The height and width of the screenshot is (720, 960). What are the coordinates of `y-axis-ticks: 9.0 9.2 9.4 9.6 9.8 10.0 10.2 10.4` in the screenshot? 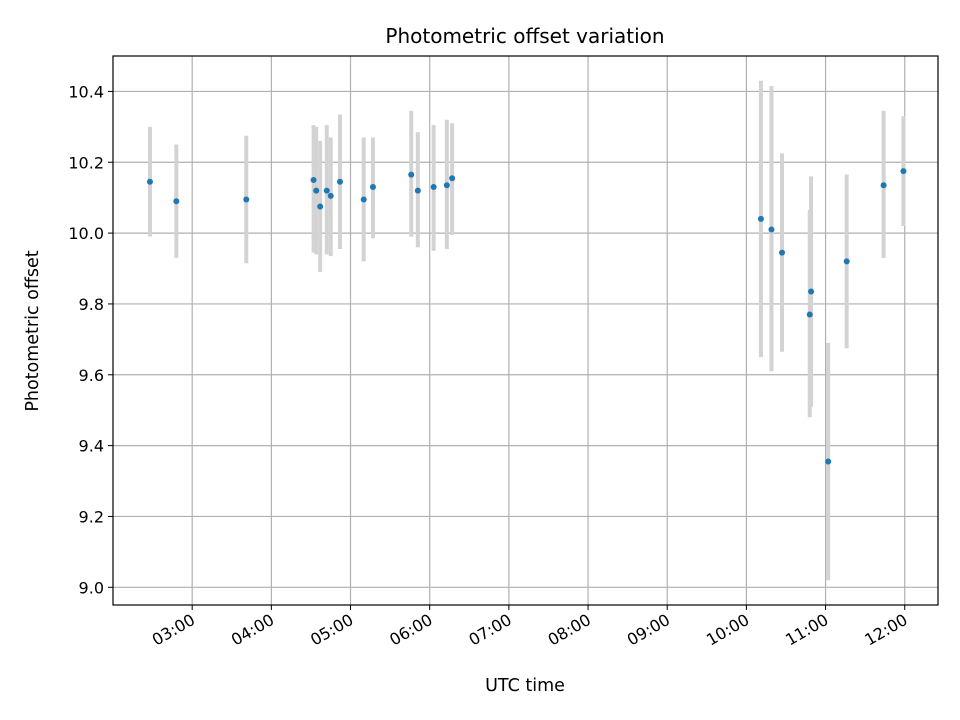 It's located at (90, 339).